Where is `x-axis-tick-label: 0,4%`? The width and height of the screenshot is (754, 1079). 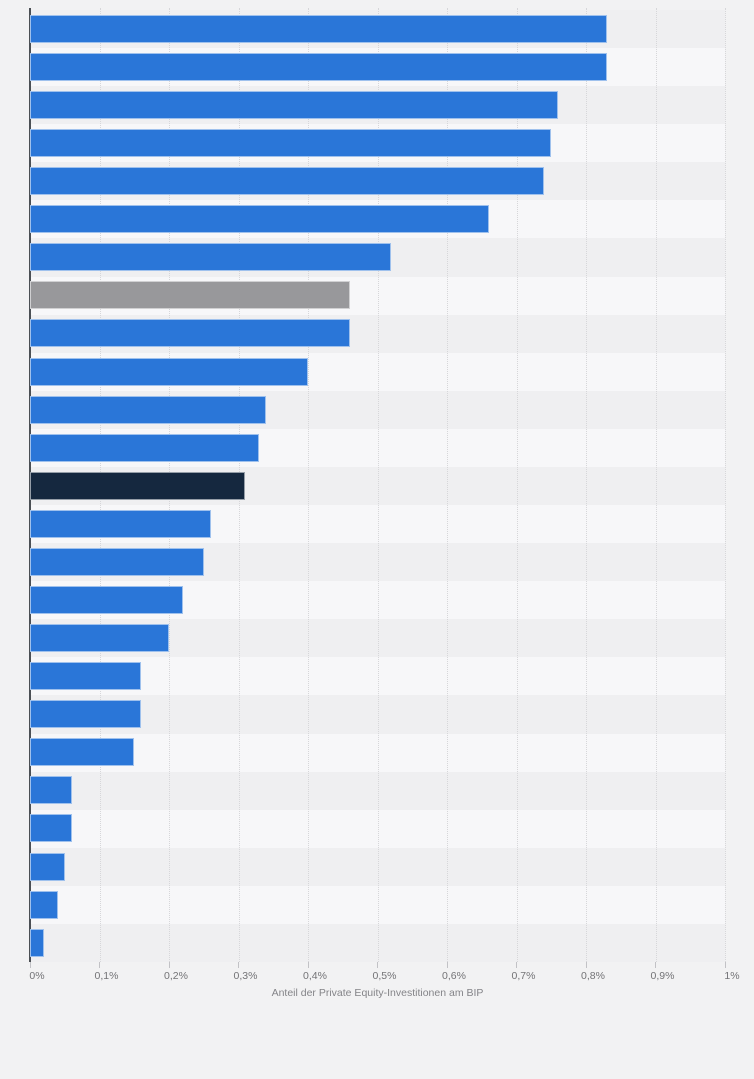 x-axis-tick-label: 0,4% is located at coordinates (315, 976).